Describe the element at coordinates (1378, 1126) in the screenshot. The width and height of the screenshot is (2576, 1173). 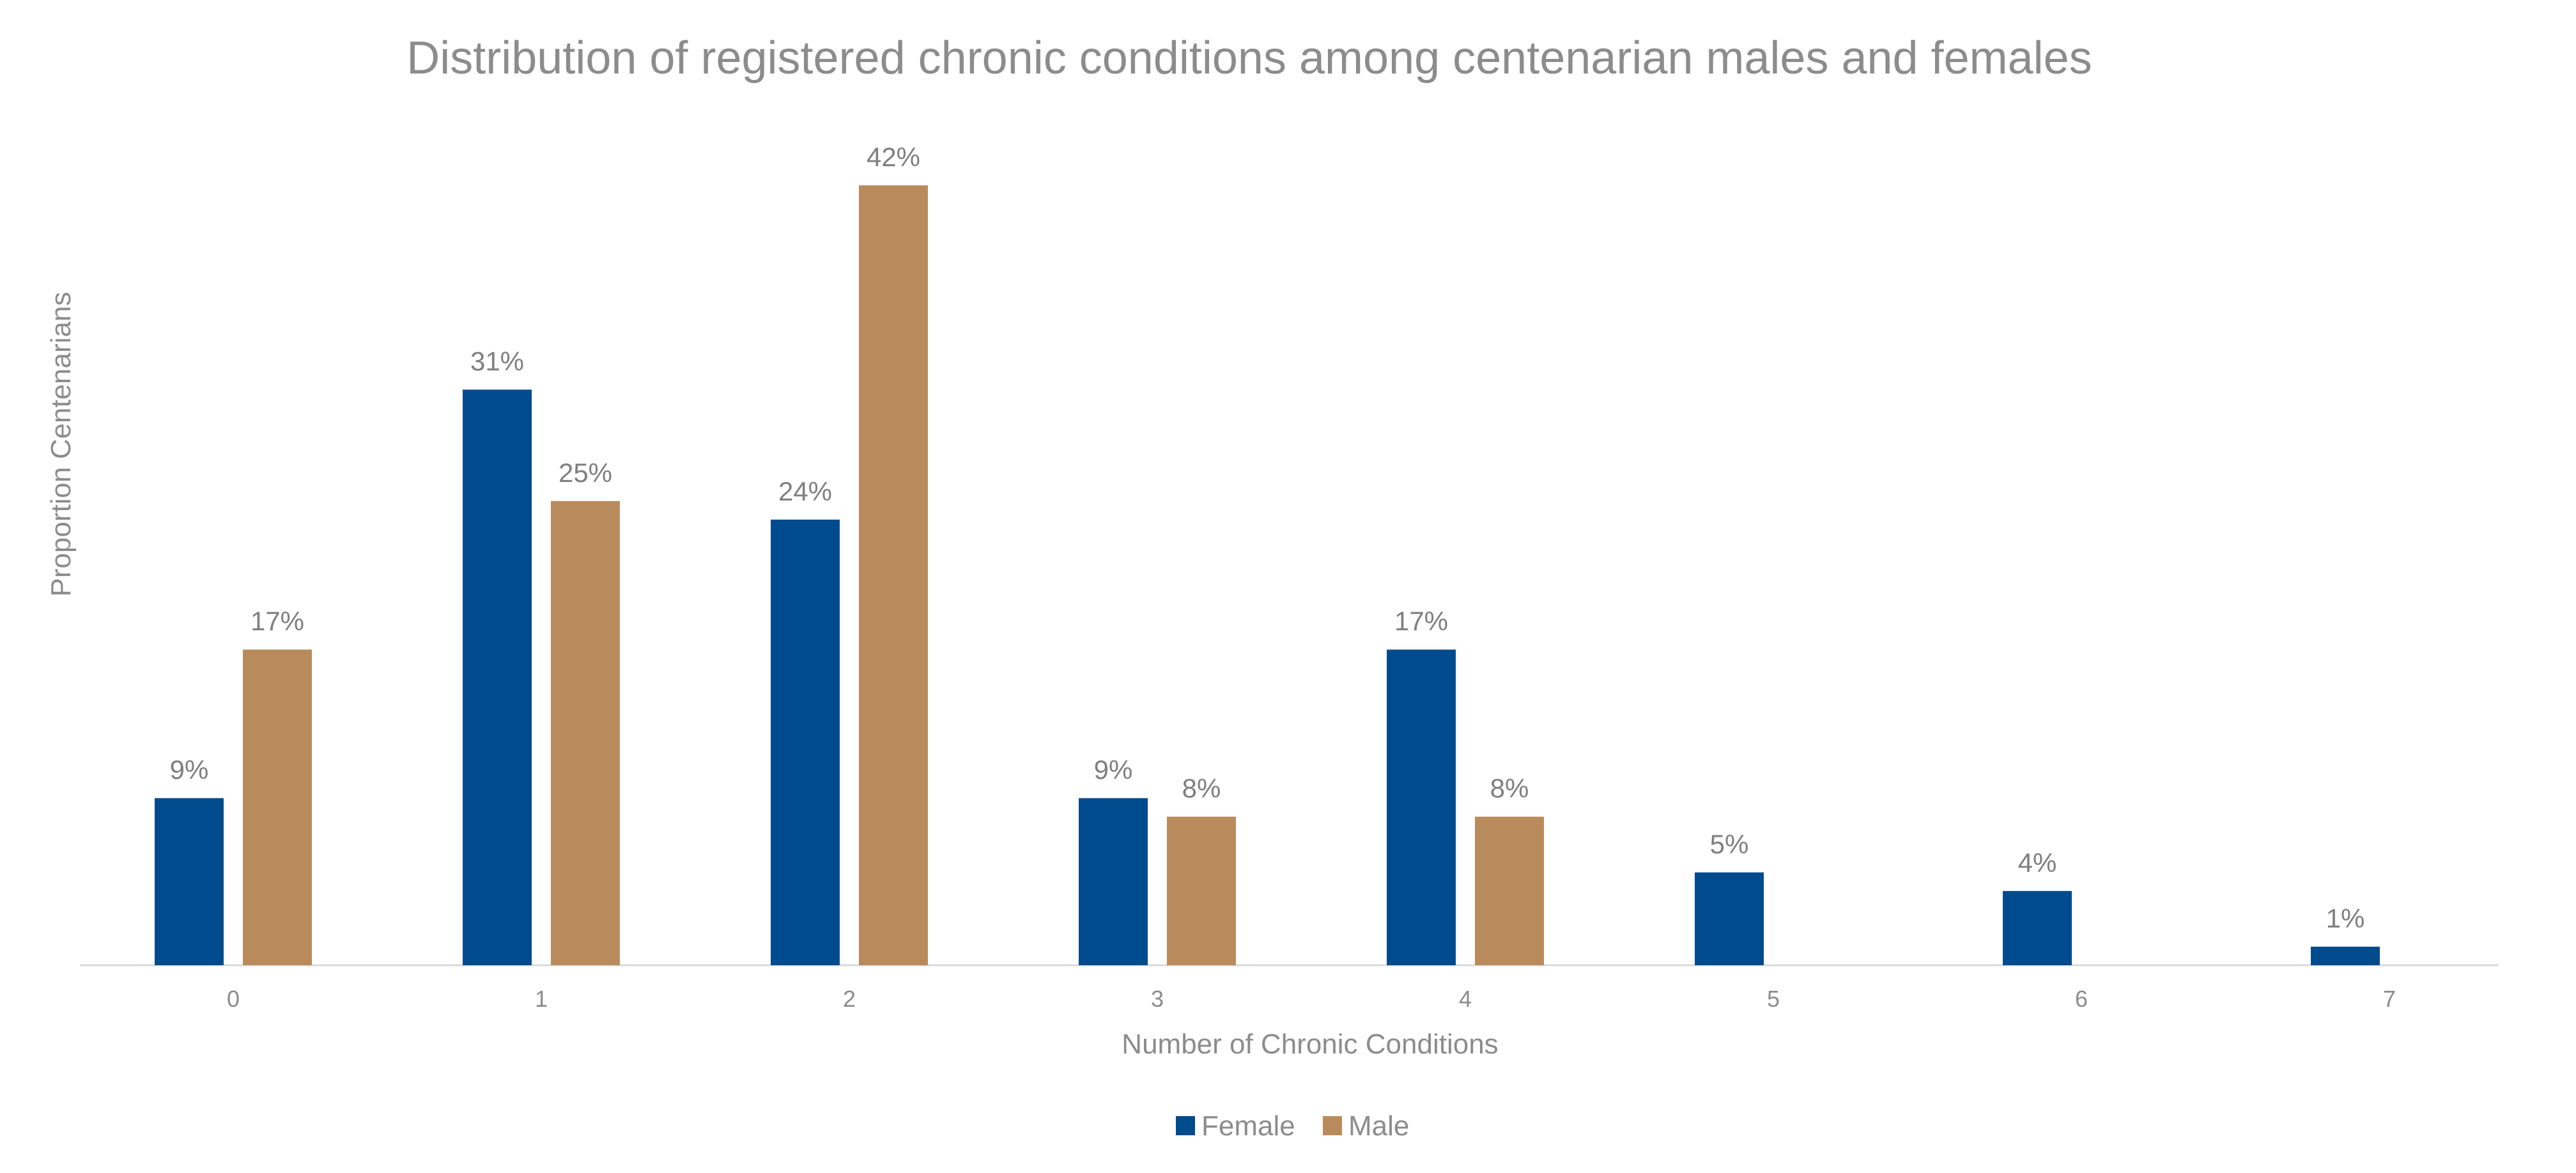
I see `legend-label-male: Male` at that location.